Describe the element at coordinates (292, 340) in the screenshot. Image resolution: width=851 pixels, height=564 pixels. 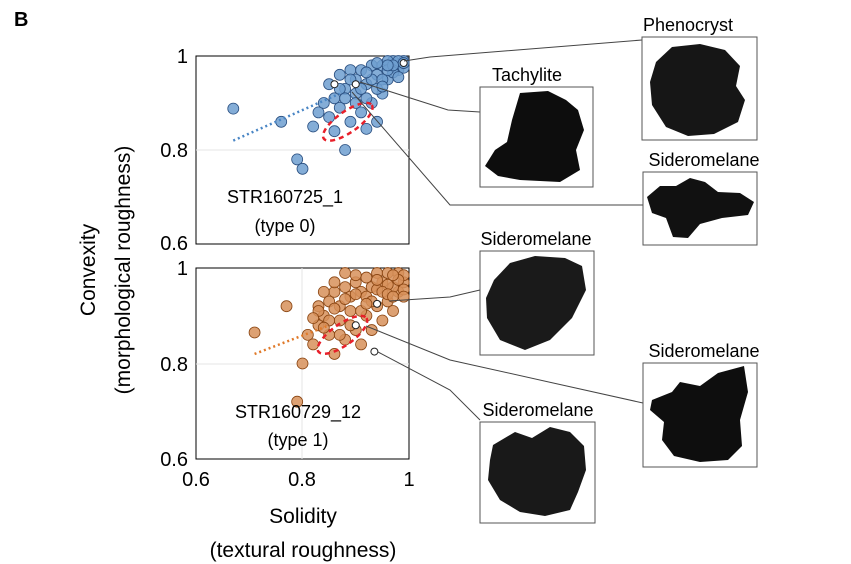
I see `trend-line` at that location.